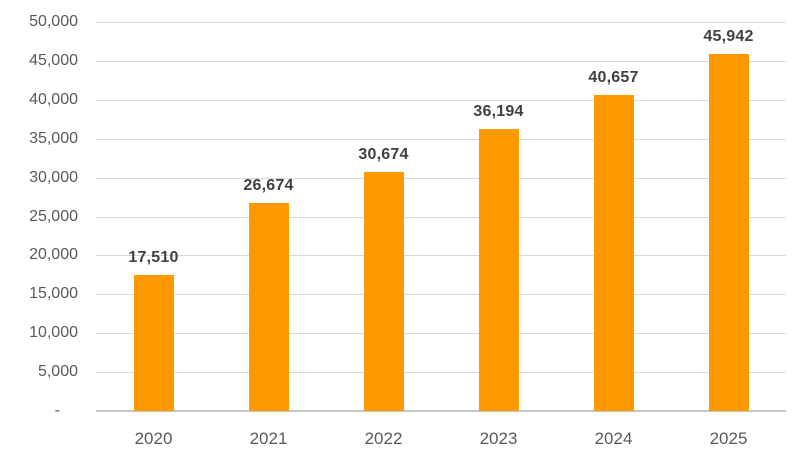 The width and height of the screenshot is (793, 458). I want to click on x-axis-line, so click(441, 411).